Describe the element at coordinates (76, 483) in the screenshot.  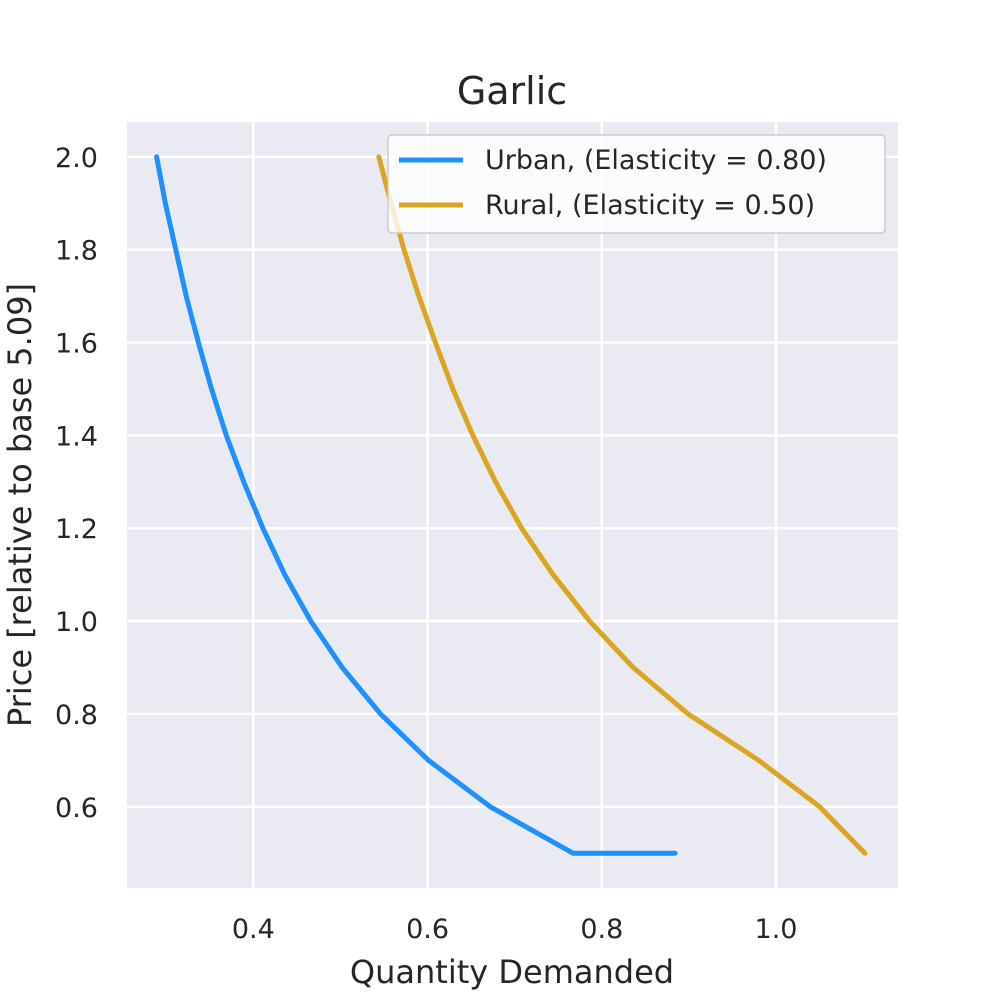
I see `y-tick-labels: 0.6 0.8 1.0 1.2 1.4 1.6 1.8 2.0` at that location.